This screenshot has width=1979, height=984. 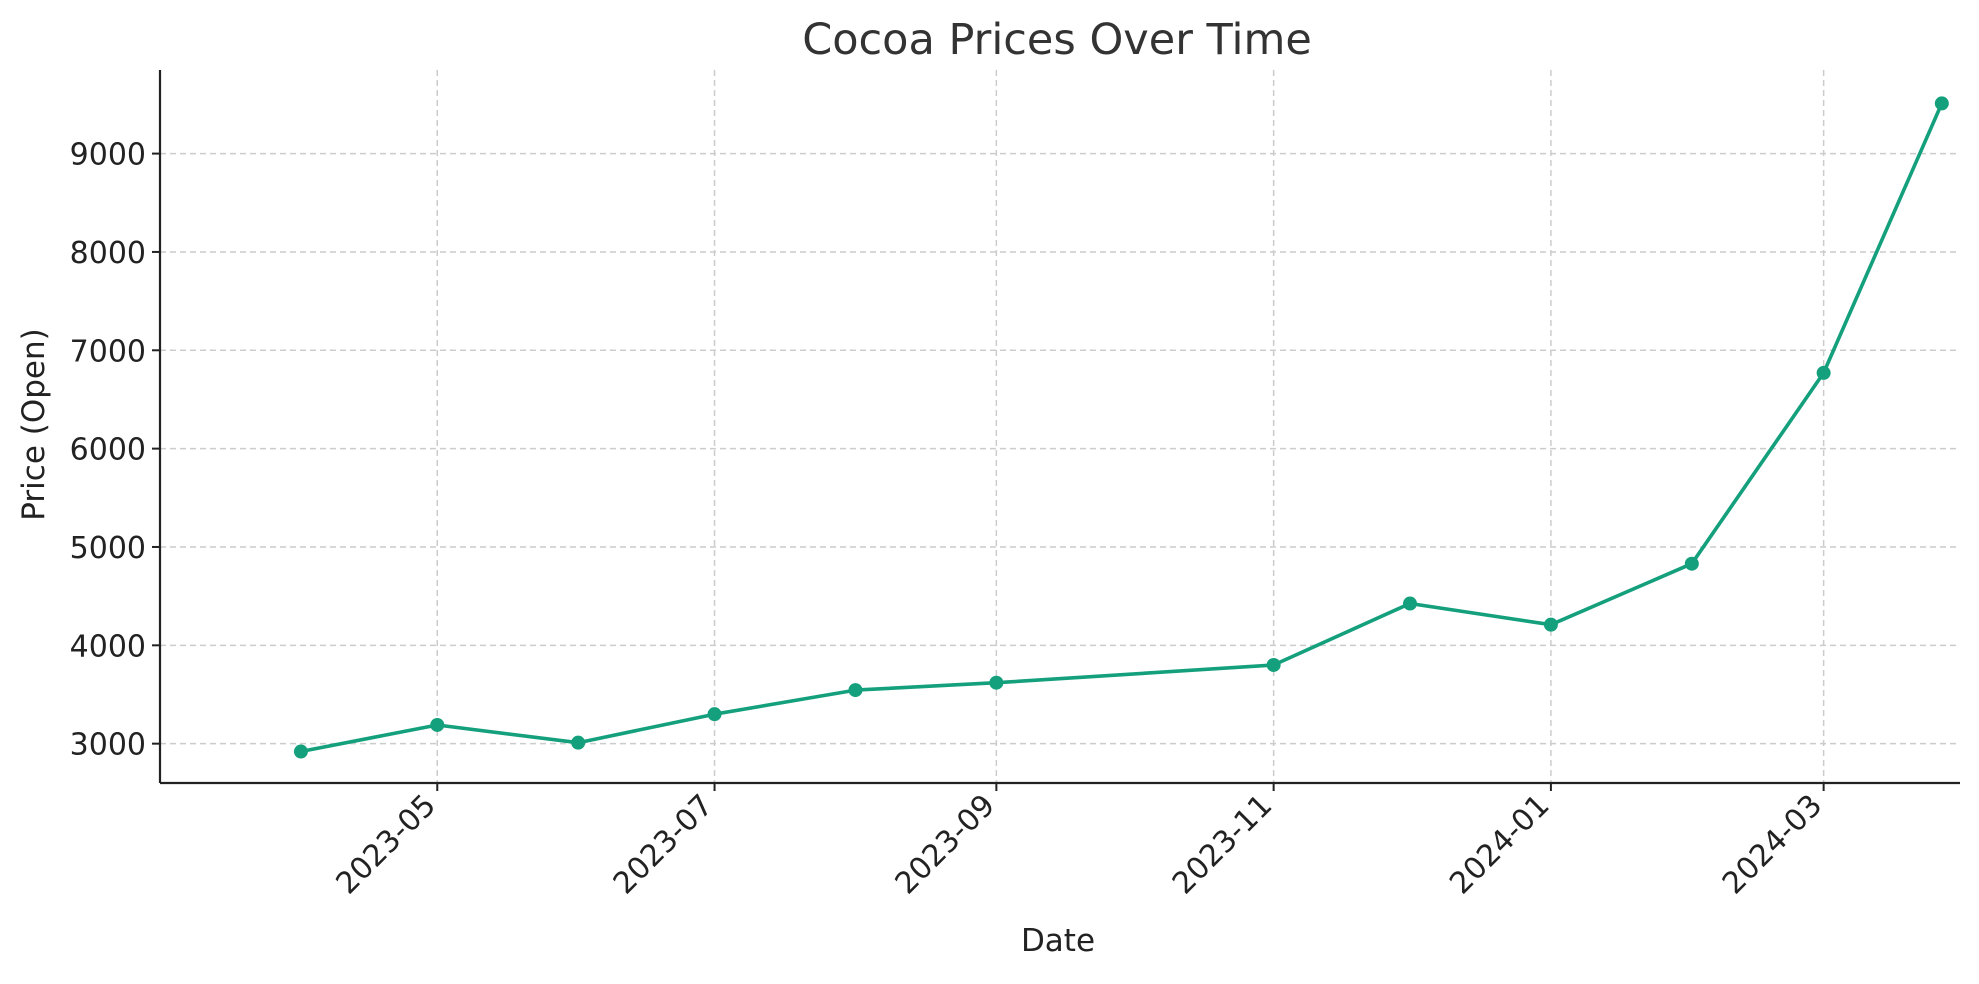 What do you see at coordinates (663, 844) in the screenshot?
I see `x-tick-label: 2023-07` at bounding box center [663, 844].